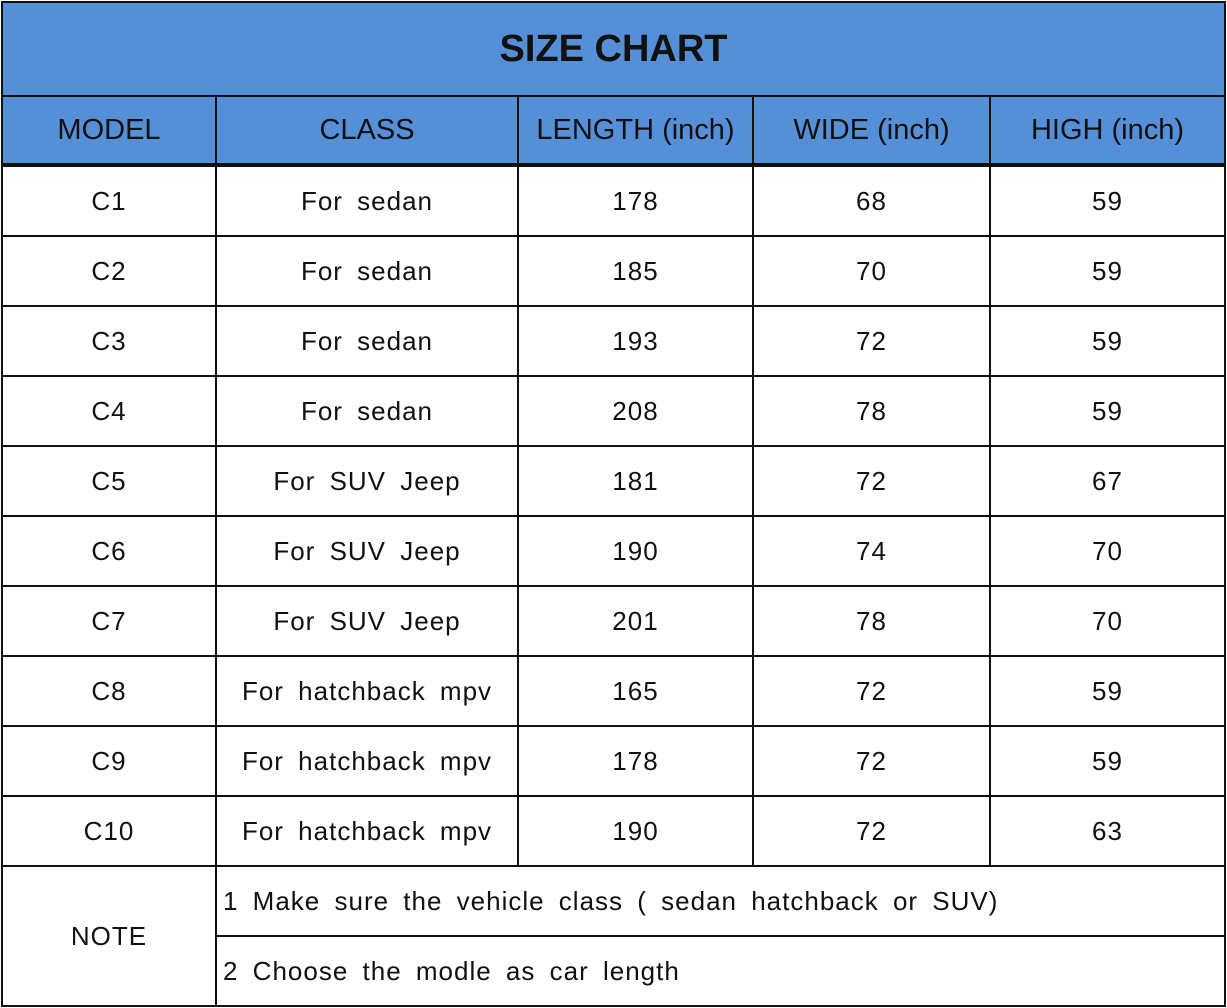 The height and width of the screenshot is (1008, 1227). What do you see at coordinates (635, 621) in the screenshot?
I see `table-cell: 201` at bounding box center [635, 621].